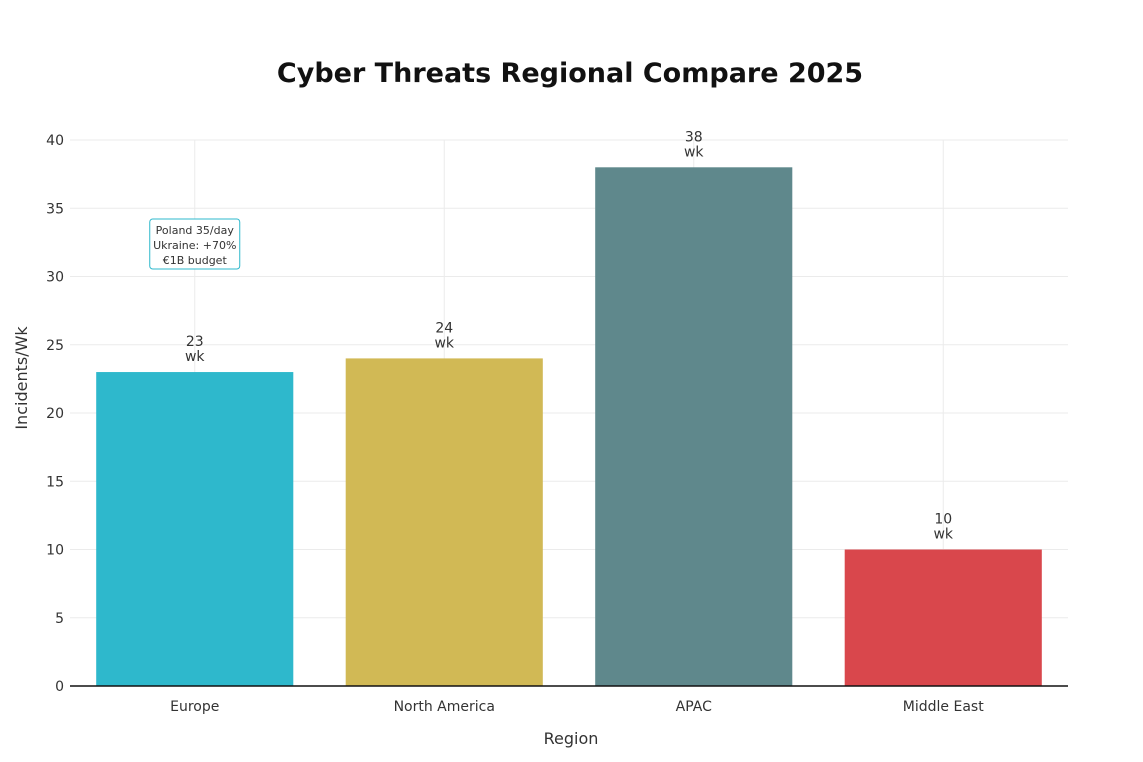 This screenshot has width=1143, height=762. What do you see at coordinates (694, 144) in the screenshot?
I see `bar-value-label: 38 wk` at bounding box center [694, 144].